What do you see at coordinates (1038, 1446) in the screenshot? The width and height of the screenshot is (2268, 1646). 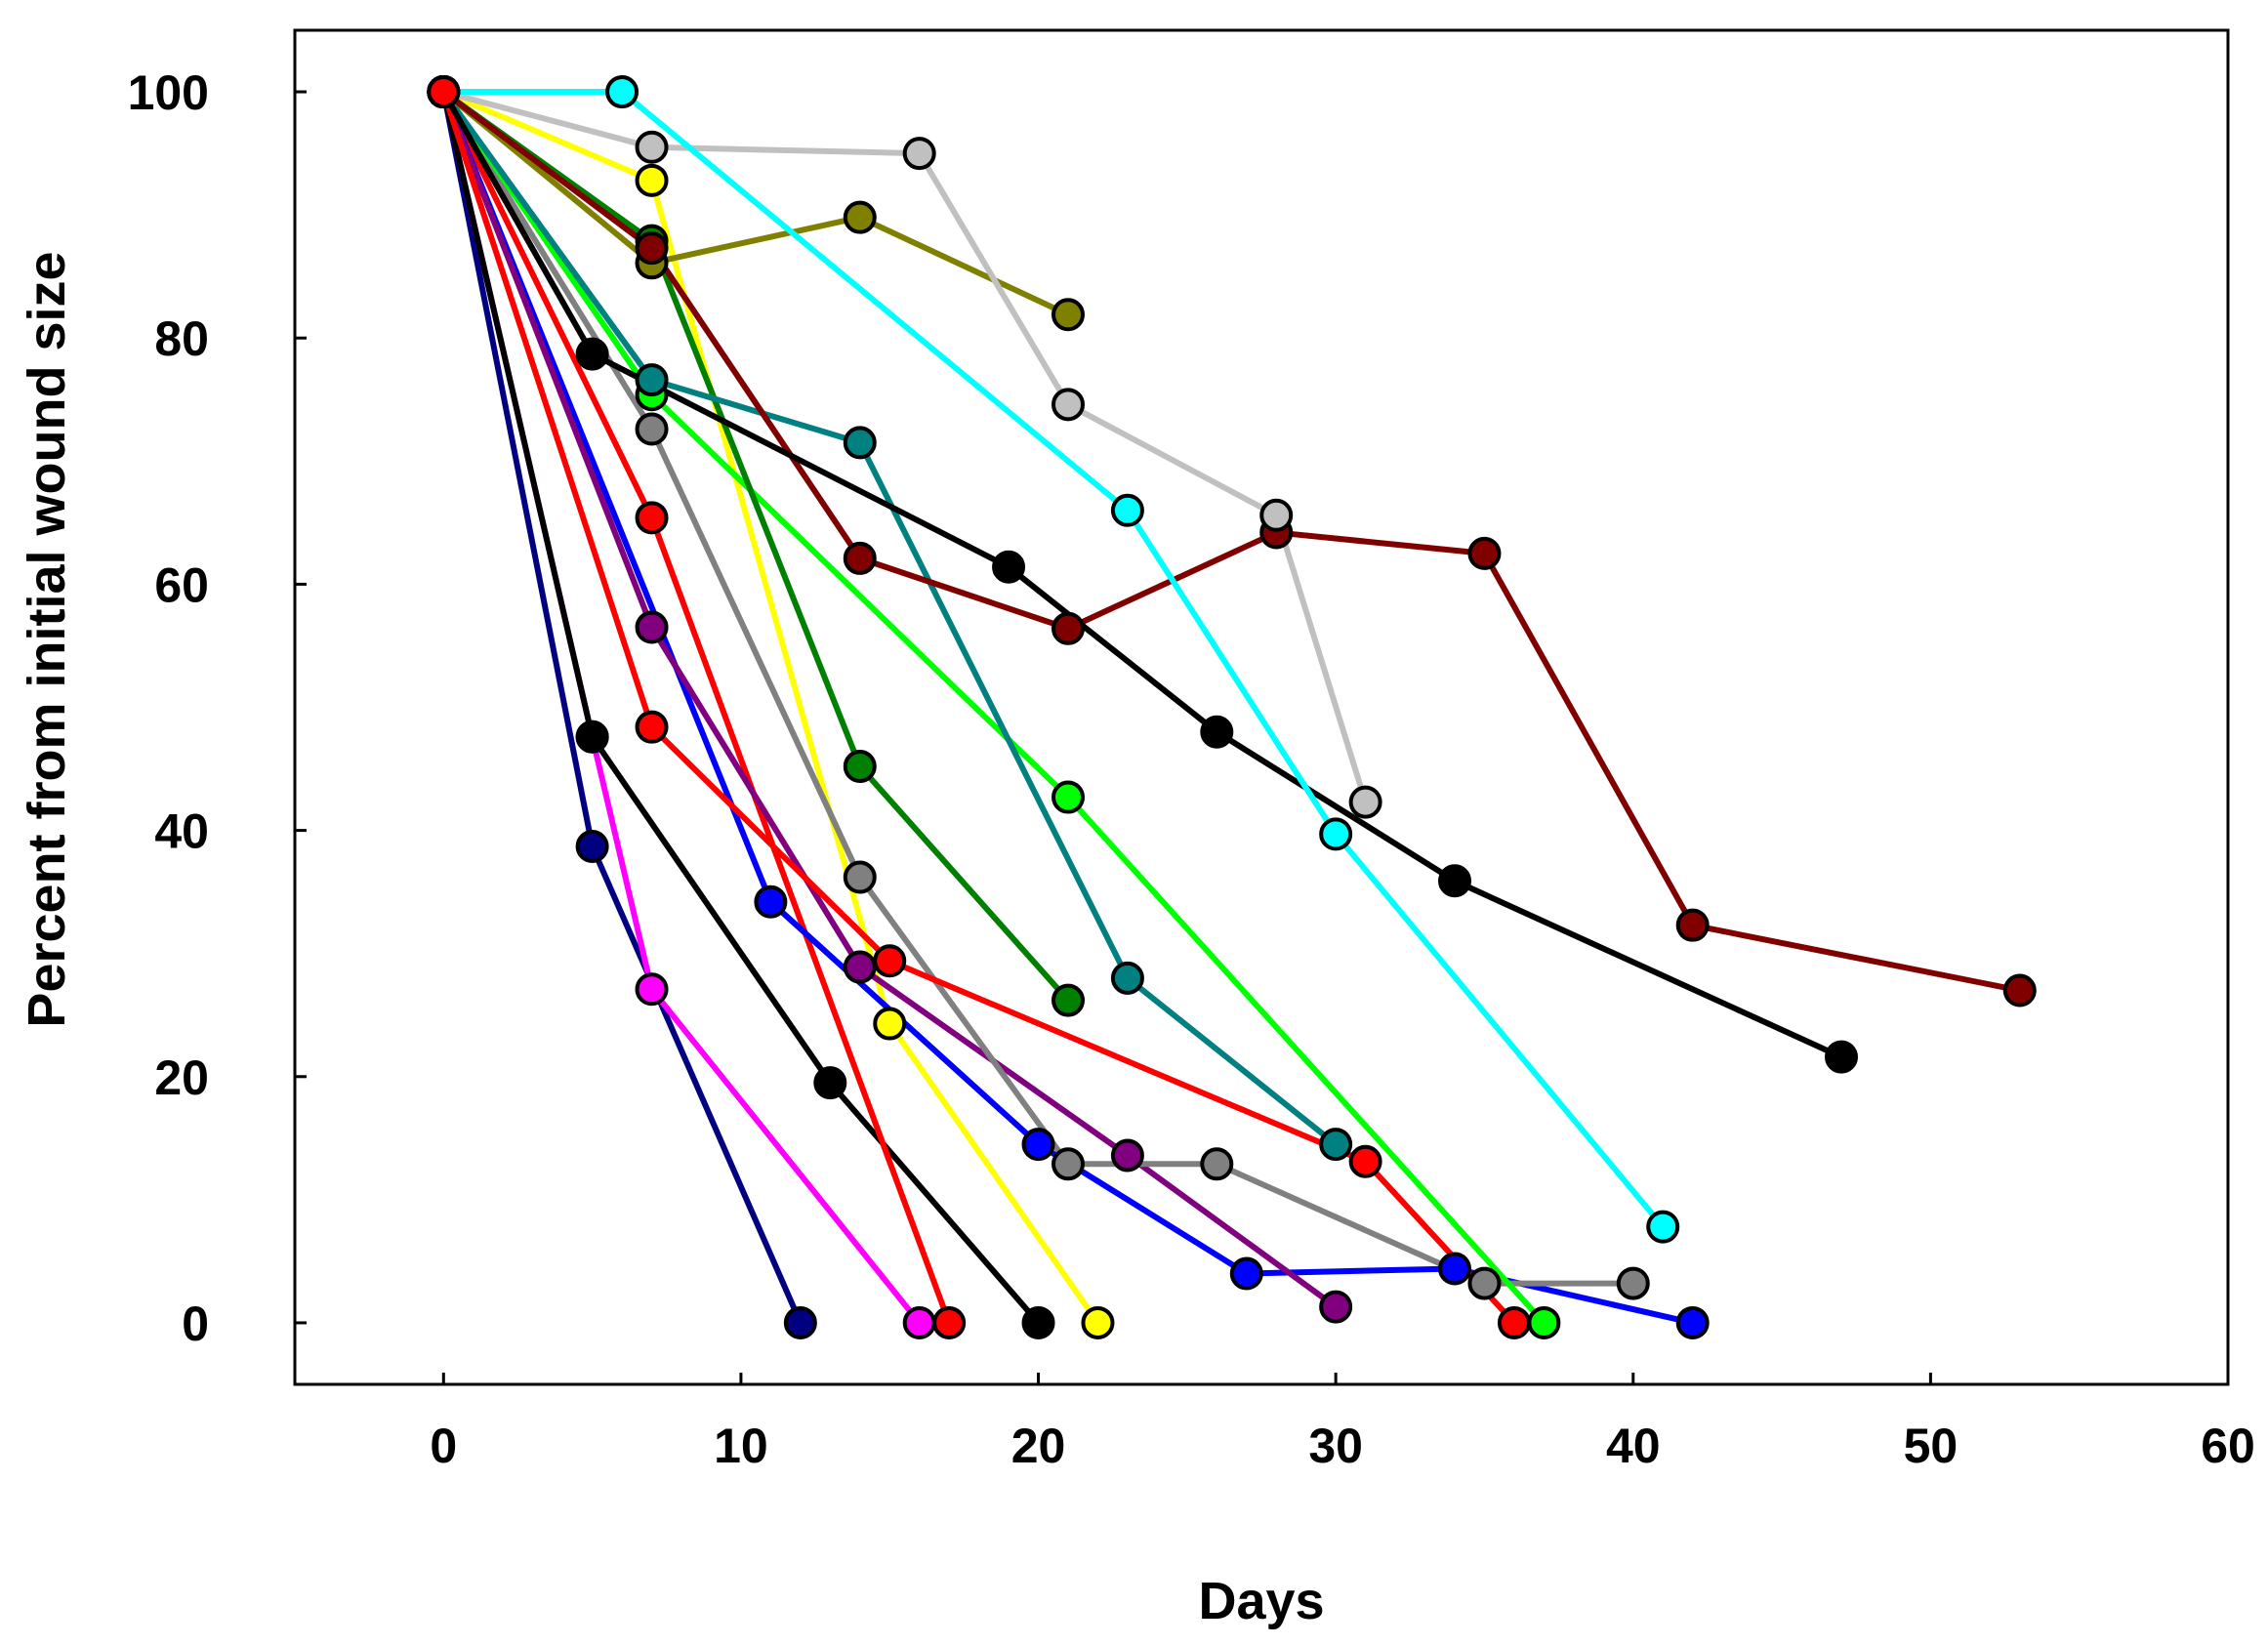 I see `x-tick-label: 20` at bounding box center [1038, 1446].